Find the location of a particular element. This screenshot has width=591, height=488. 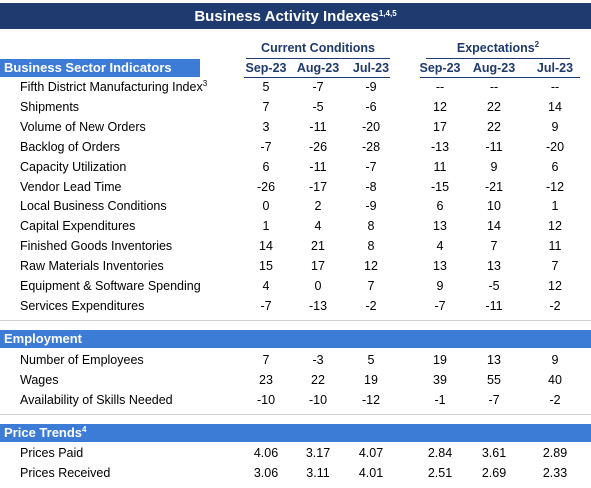

title-bar is located at coordinates (295, 16).